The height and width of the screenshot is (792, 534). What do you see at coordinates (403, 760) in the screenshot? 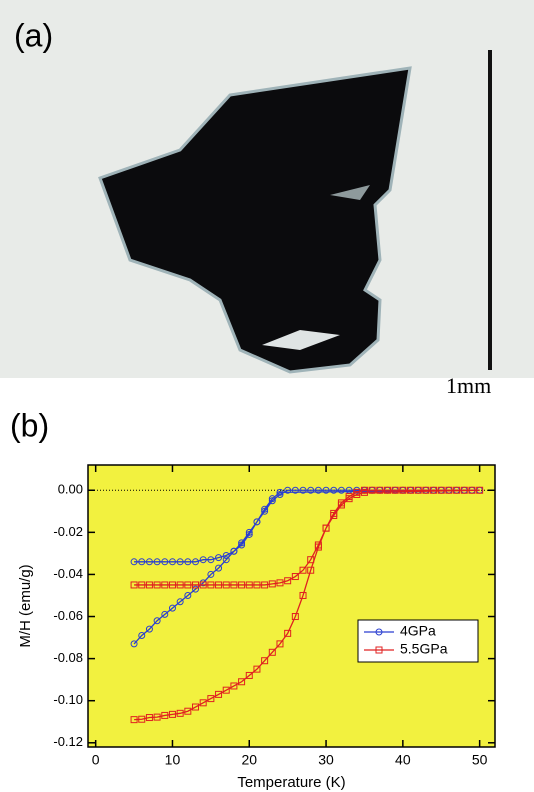
I see `x-tick-label: 40` at bounding box center [403, 760].